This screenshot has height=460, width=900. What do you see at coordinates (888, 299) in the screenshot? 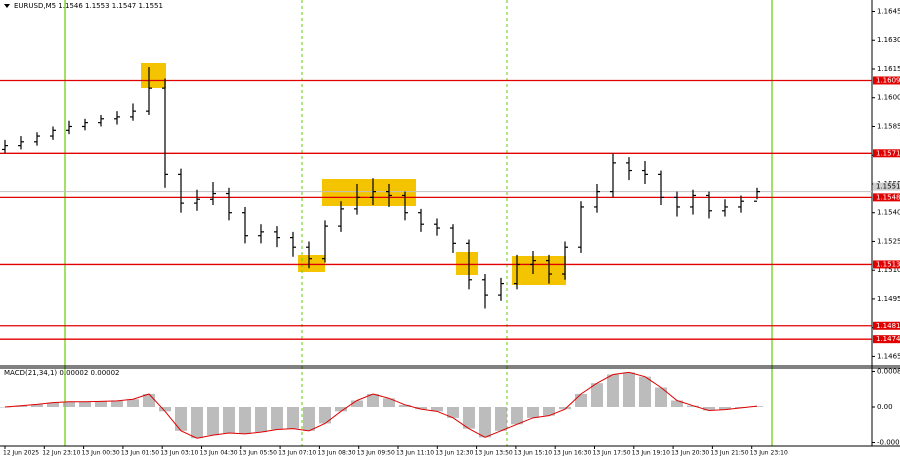
I see `y-tick-label: 1.1495` at bounding box center [888, 299].